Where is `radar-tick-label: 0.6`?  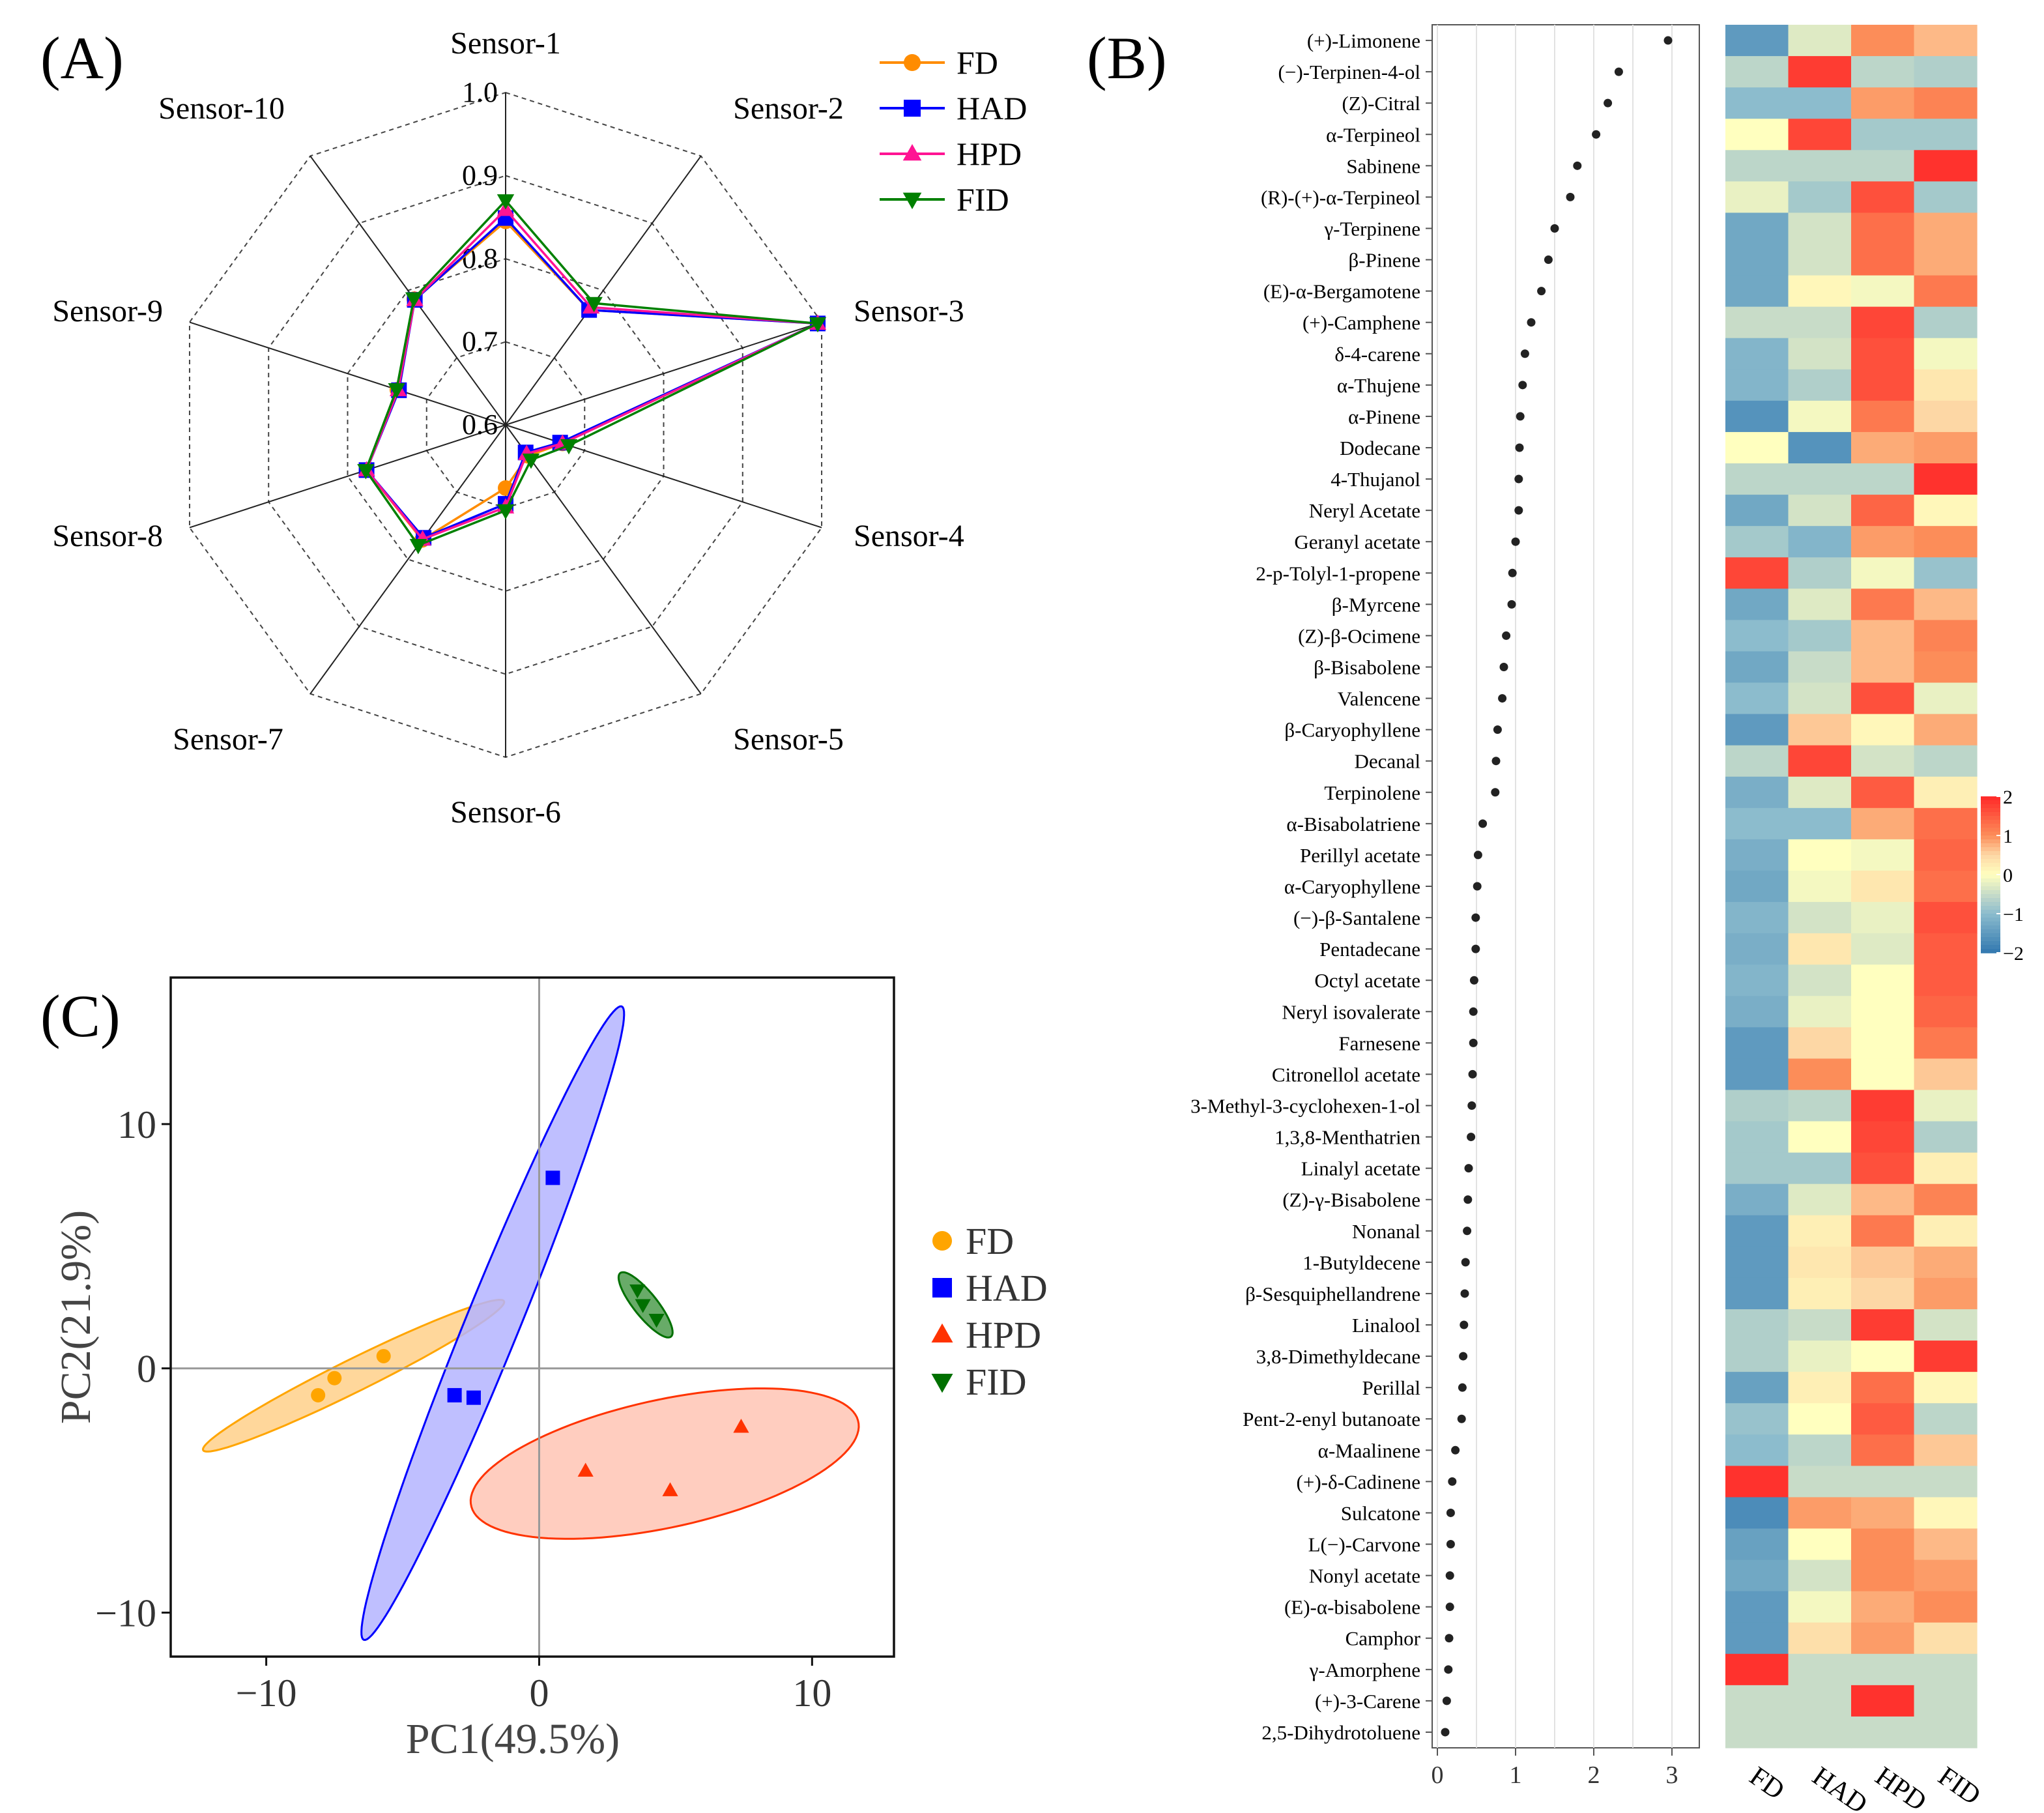
radar-tick-label: 0.6 is located at coordinates (480, 425).